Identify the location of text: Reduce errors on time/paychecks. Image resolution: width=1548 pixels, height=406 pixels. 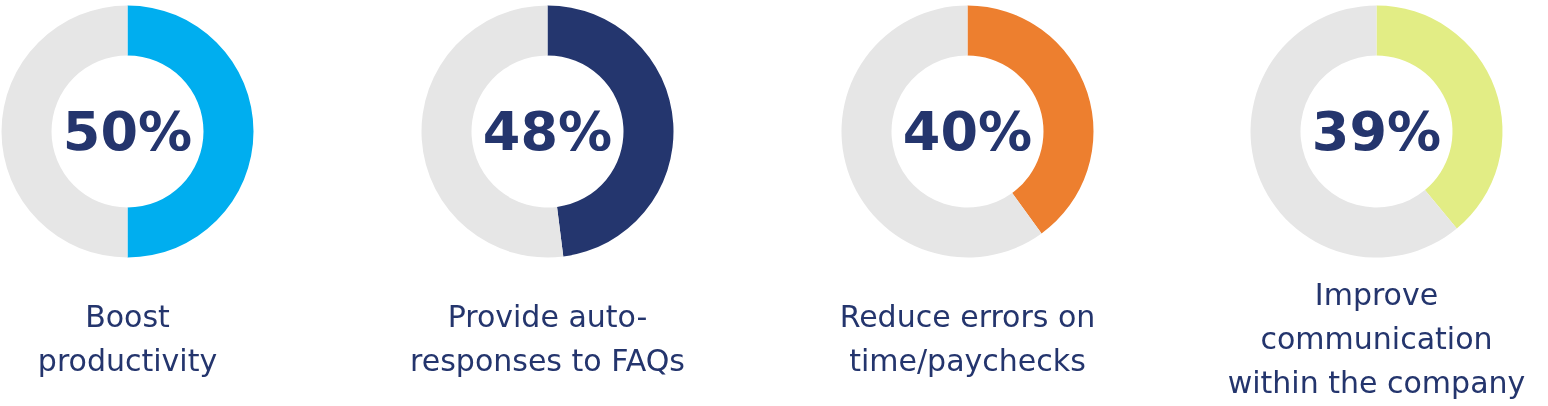
(967, 338).